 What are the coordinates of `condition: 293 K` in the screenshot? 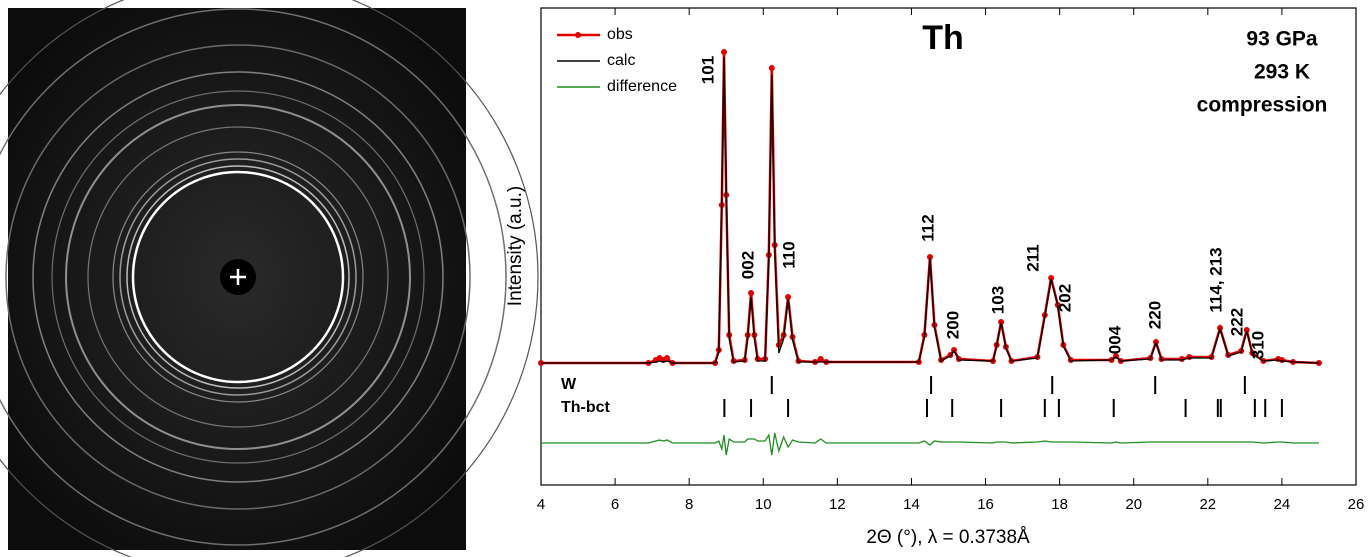 It's located at (1282, 72).